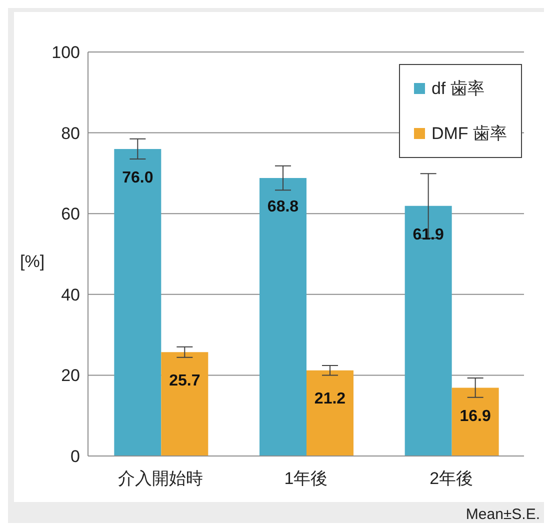 The height and width of the screenshot is (531, 552). What do you see at coordinates (184, 381) in the screenshot?
I see `data-label: 25.7` at bounding box center [184, 381].